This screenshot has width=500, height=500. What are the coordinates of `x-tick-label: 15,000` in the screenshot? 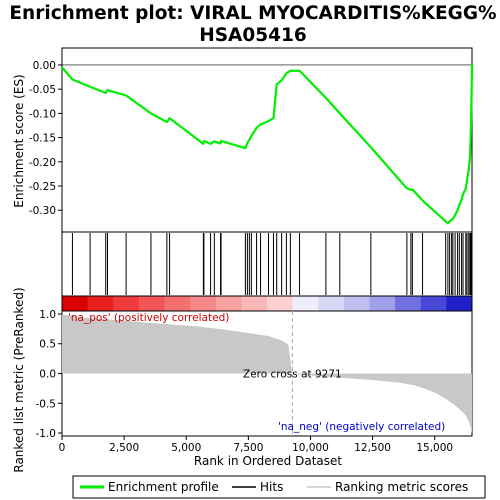 It's located at (434, 448).